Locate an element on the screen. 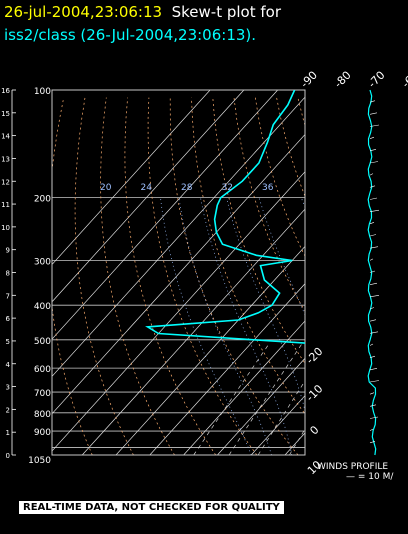 The width and height of the screenshot is (408, 534). pressure-label: 200 is located at coordinates (42, 200).